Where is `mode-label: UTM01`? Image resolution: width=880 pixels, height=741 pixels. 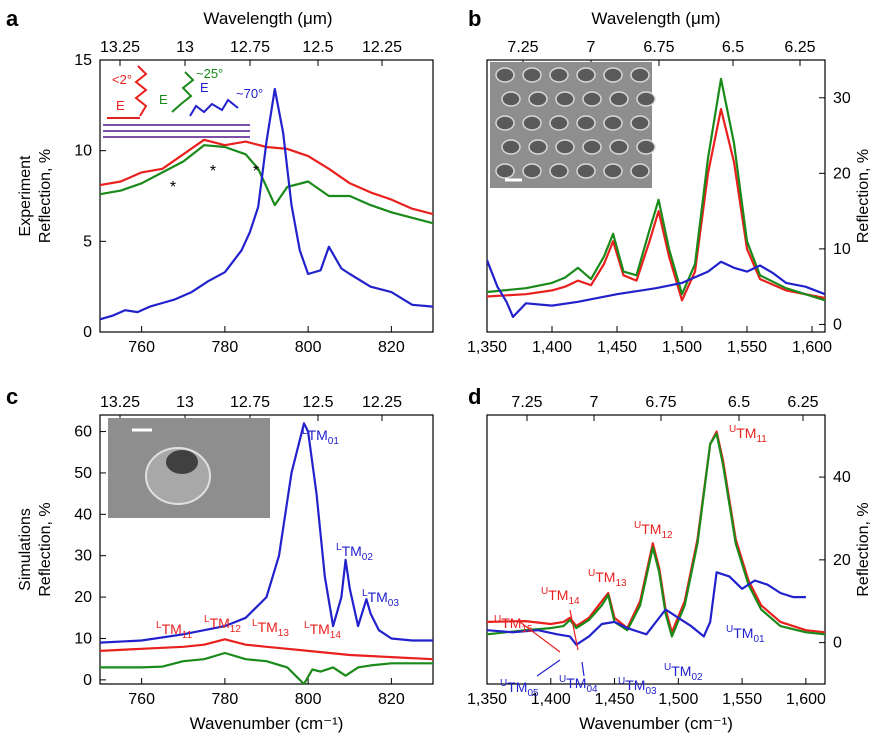 mode-label: UTM01 is located at coordinates (745, 634).